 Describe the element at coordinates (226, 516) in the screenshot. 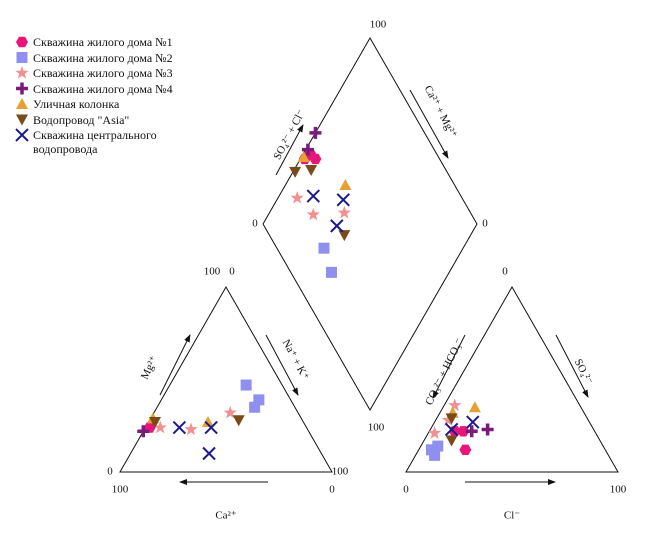

I see `axis-title: Ca²⁺` at that location.